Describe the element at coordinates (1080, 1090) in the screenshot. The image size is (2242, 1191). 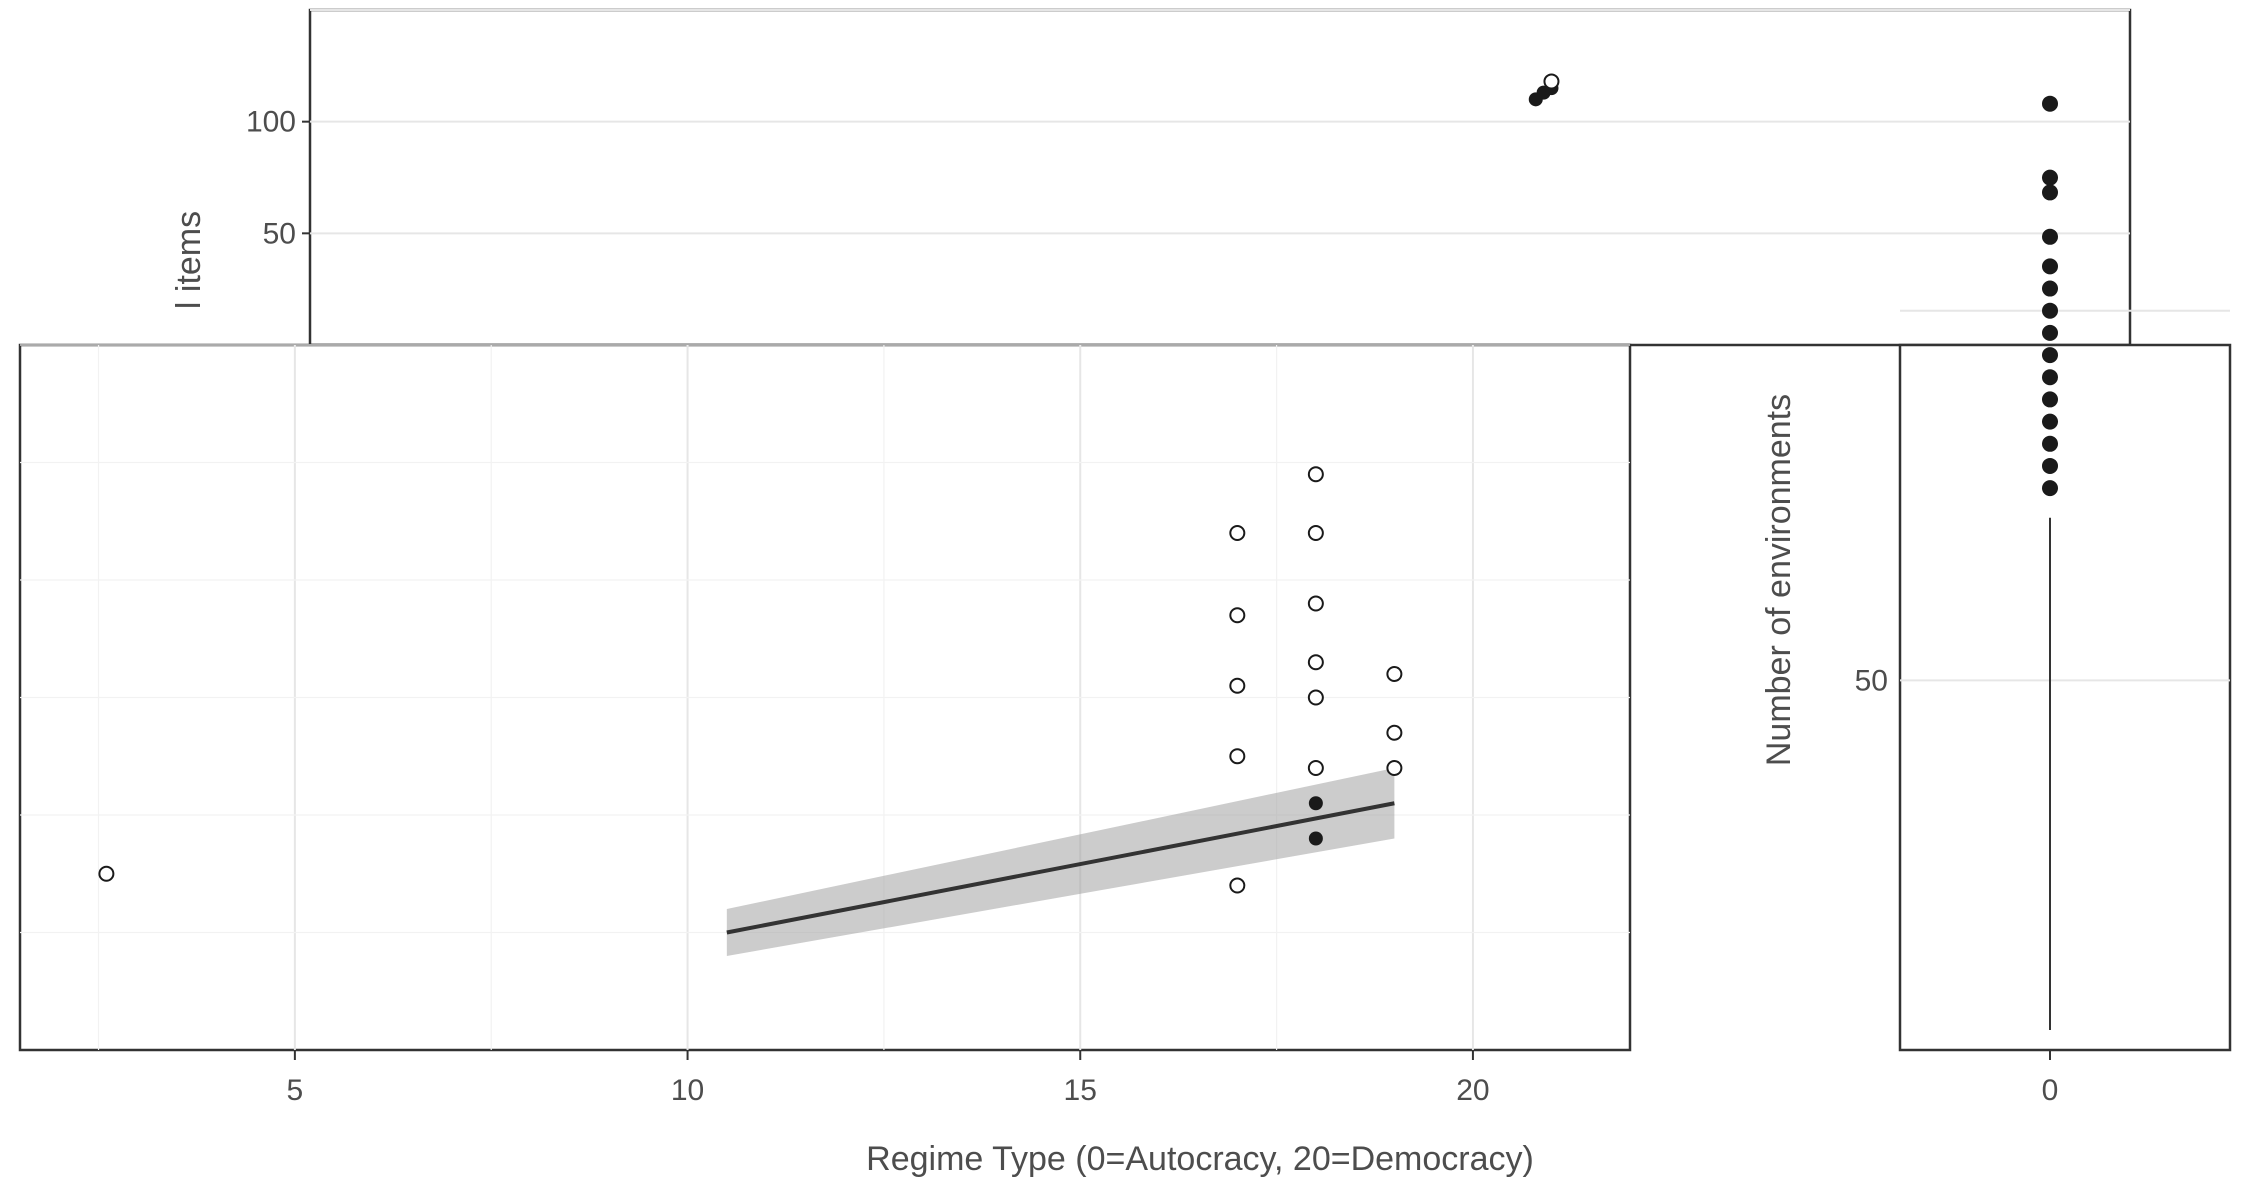
I see `lower-x-tick-label: 15` at that location.